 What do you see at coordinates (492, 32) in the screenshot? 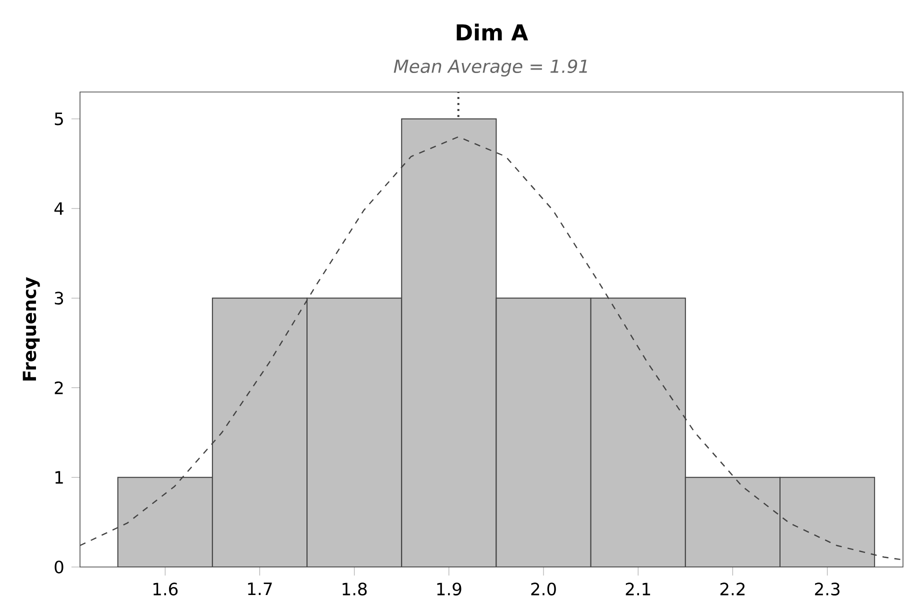
I see `chart-title: Dim A` at bounding box center [492, 32].